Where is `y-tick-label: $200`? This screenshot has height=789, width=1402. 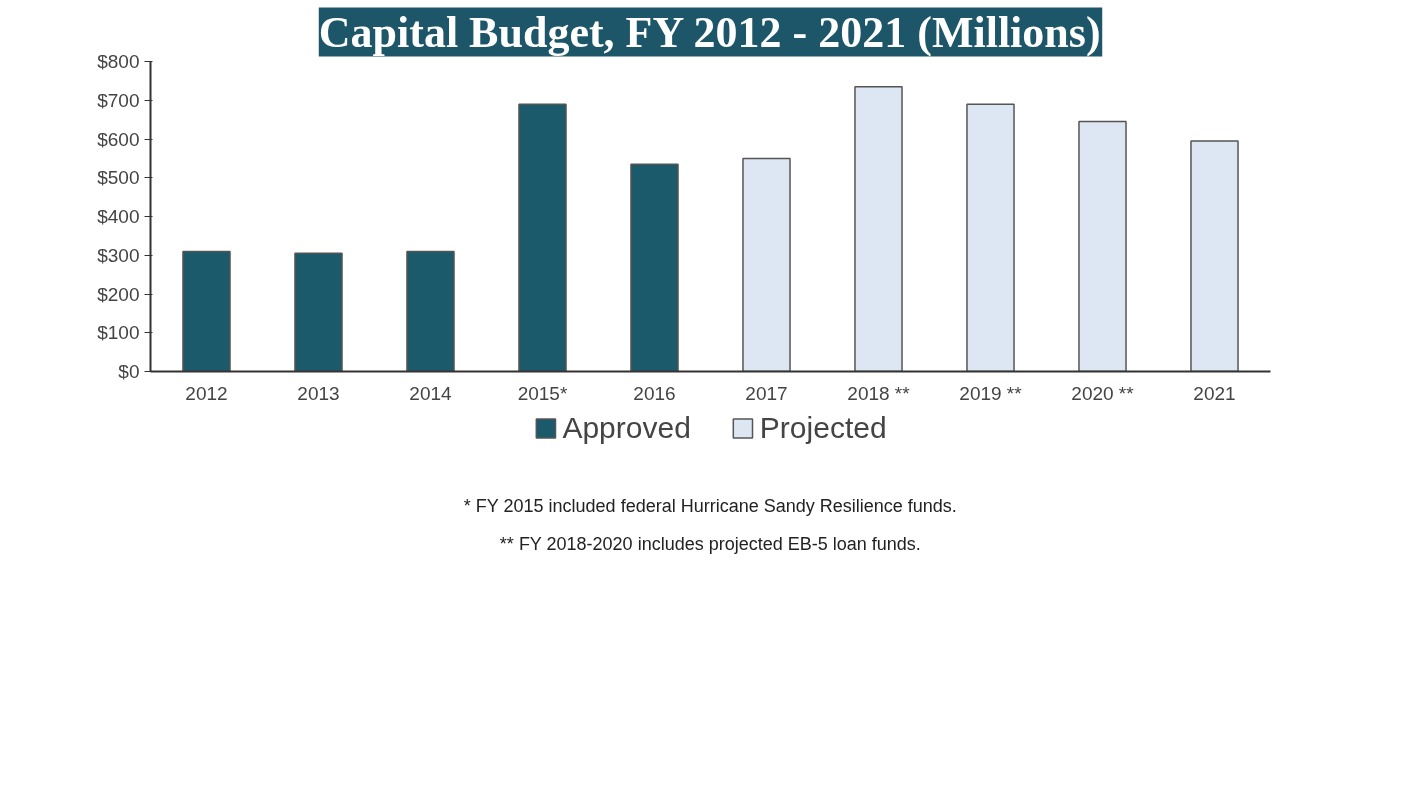 y-tick-label: $200 is located at coordinates (118, 294).